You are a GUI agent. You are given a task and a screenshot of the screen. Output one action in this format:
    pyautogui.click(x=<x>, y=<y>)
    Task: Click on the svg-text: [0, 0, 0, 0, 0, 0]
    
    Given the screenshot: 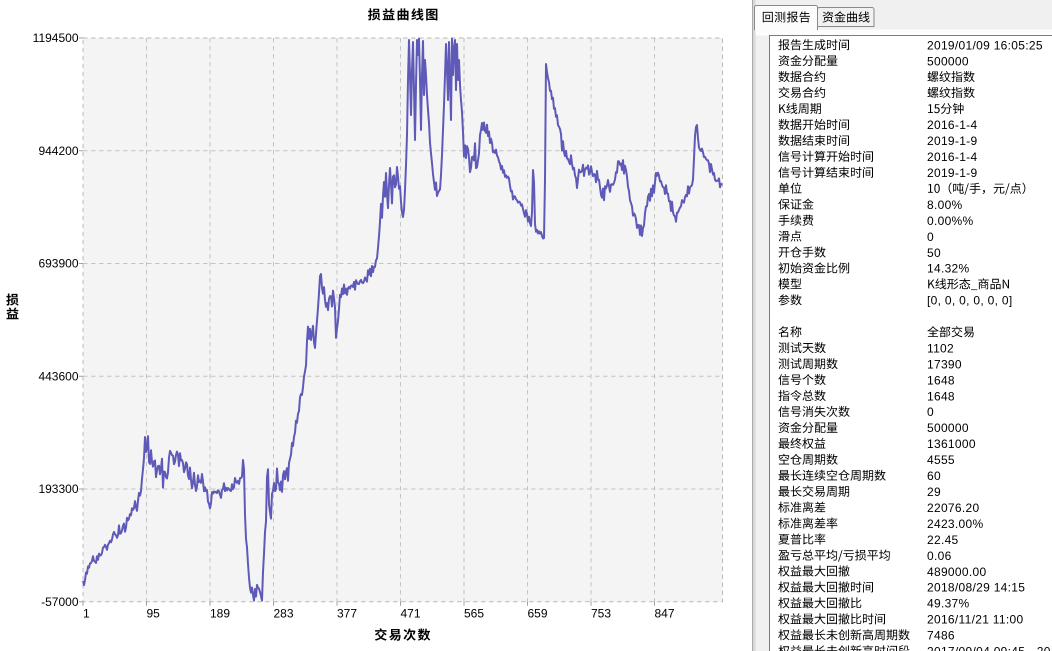 What is the action you would take?
    pyautogui.click(x=969, y=301)
    